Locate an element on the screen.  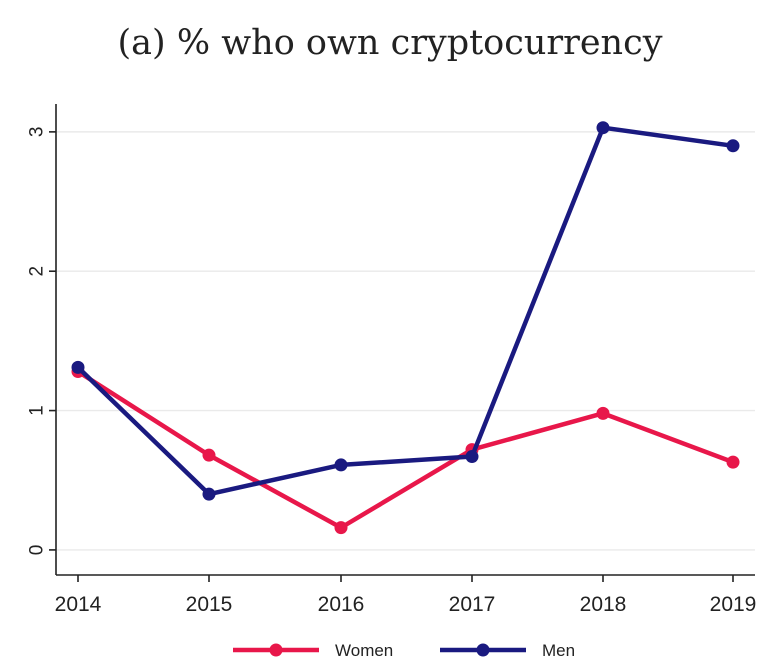
x-tick-label: 2014 is located at coordinates (78, 604).